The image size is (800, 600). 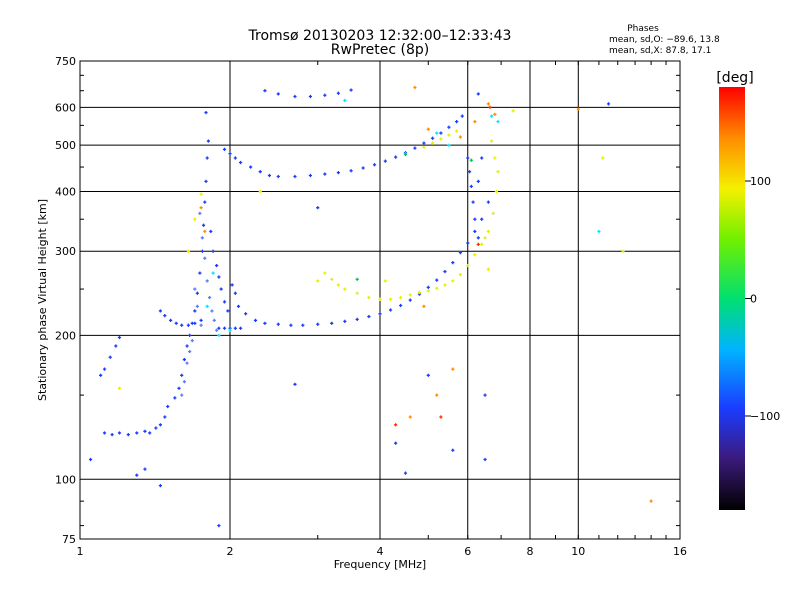 I want to click on colorbar, so click(x=732, y=298).